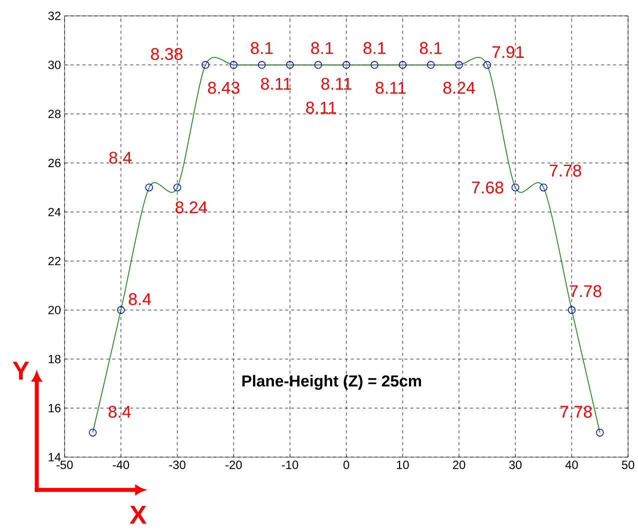 This screenshot has width=638, height=532. What do you see at coordinates (628, 465) in the screenshot?
I see `x-tick-label: 50` at bounding box center [628, 465].